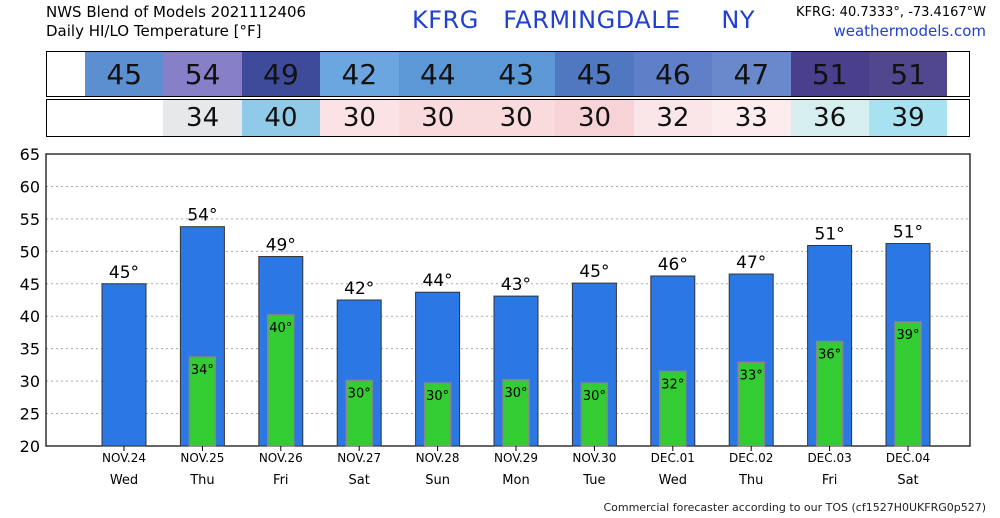  What do you see at coordinates (30, 154) in the screenshot?
I see `y-tick-label: 65` at bounding box center [30, 154].